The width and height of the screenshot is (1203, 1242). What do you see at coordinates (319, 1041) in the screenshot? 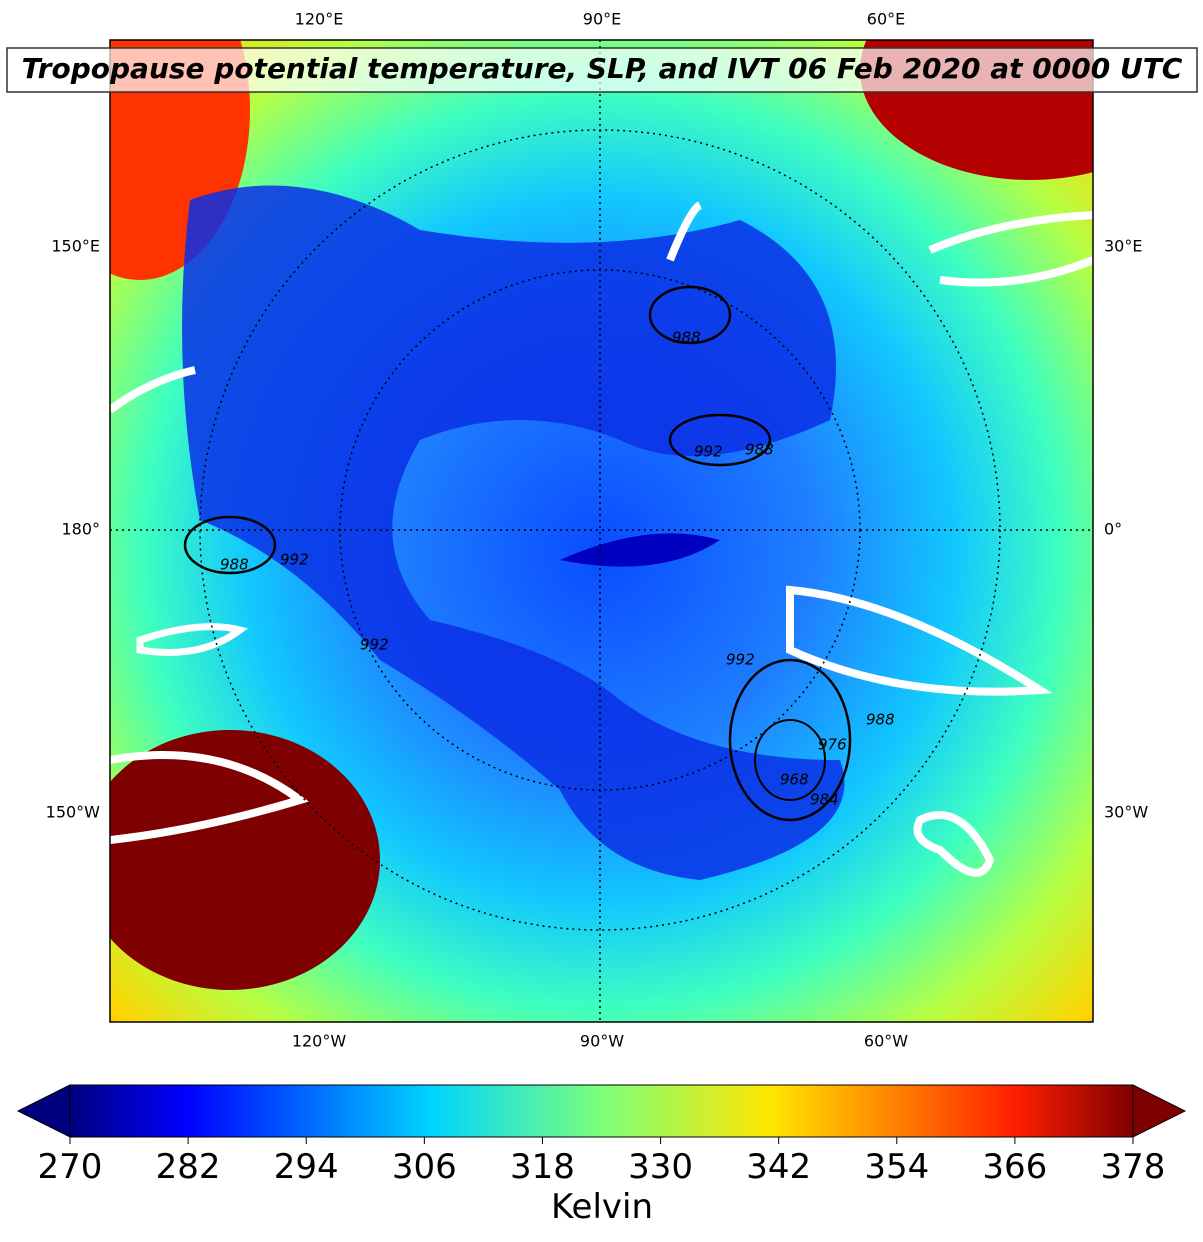
I see `lon-label: 120°W` at bounding box center [319, 1041].